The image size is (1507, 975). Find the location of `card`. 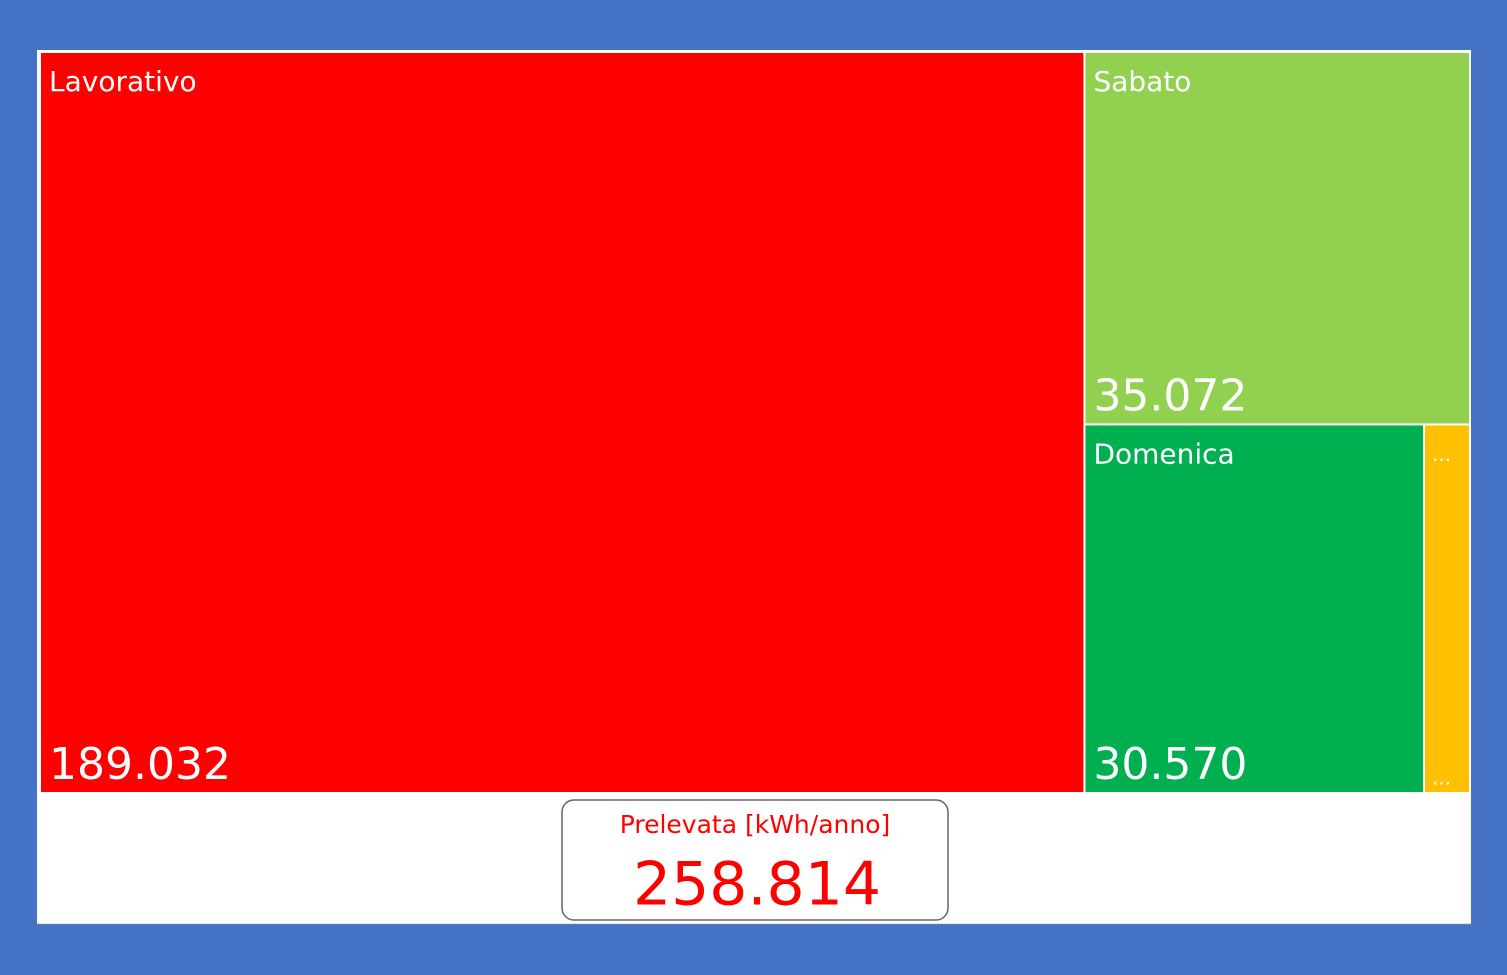

card is located at coordinates (755, 860).